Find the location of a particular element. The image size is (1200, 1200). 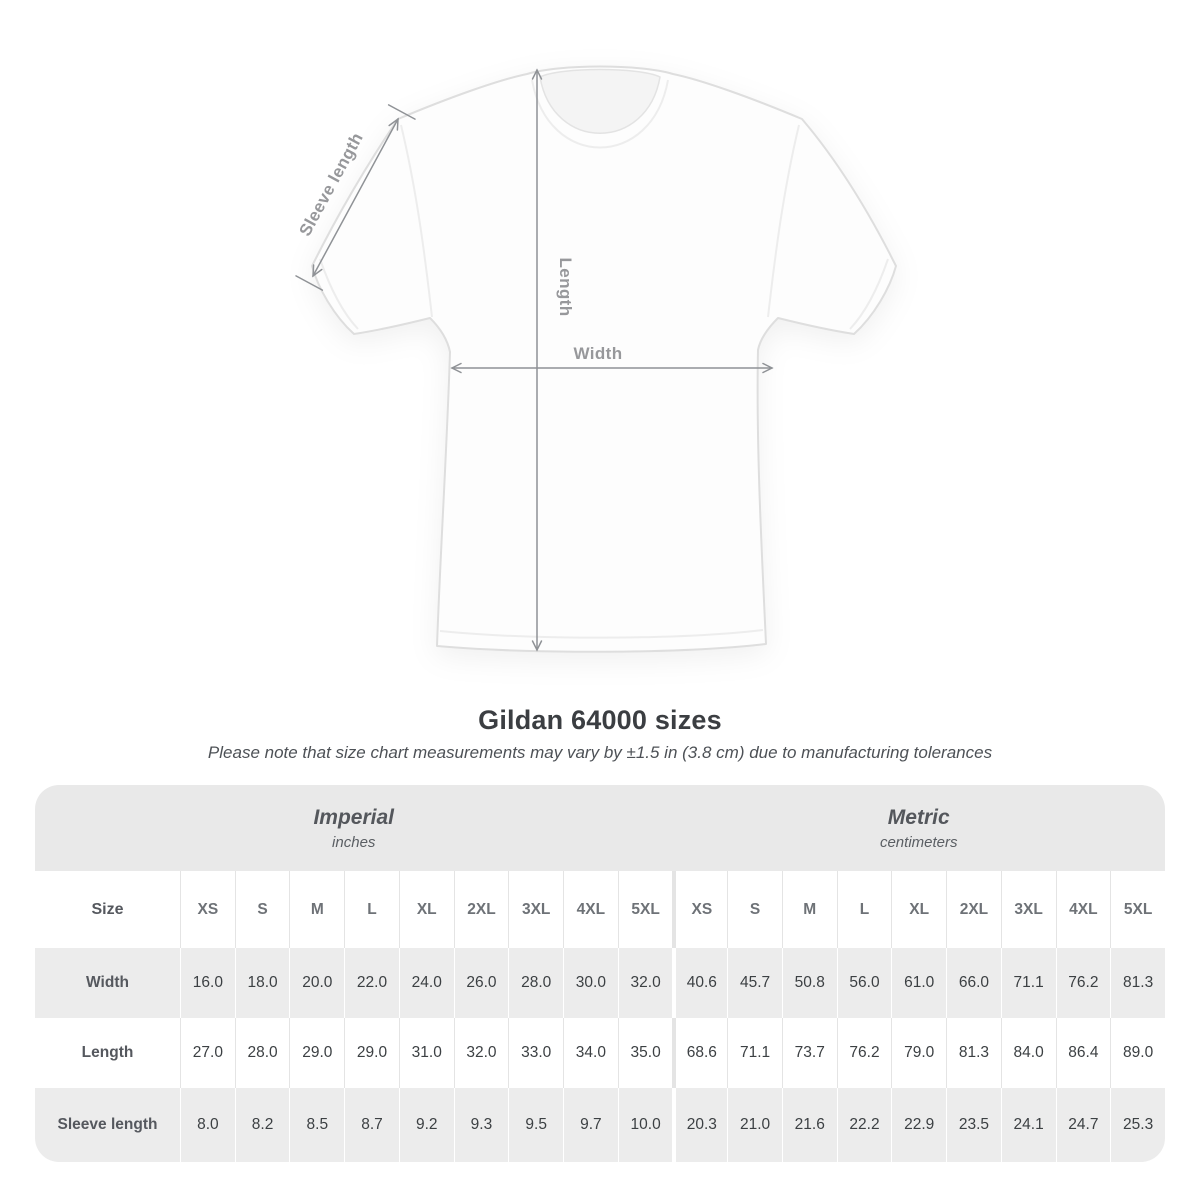

row-label-sleeve-length: Sleeve length is located at coordinates (107, 1125).